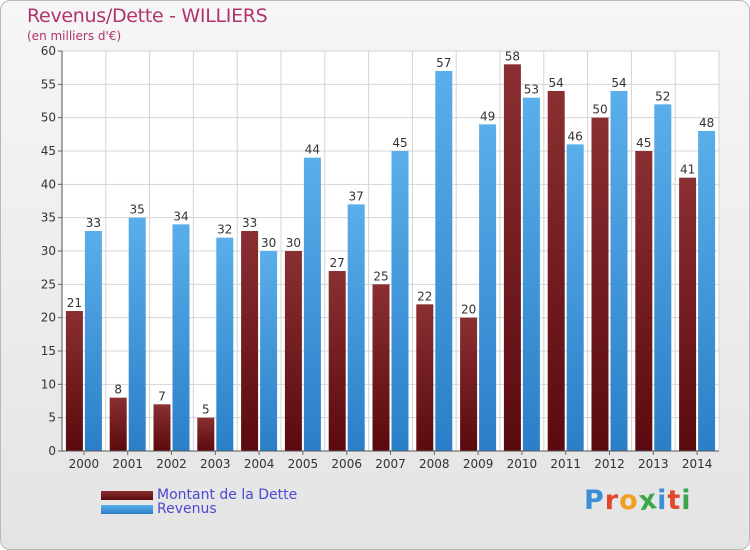 This screenshot has height=550, width=750. What do you see at coordinates (259, 464) in the screenshot?
I see `x-tick-label: 2004` at bounding box center [259, 464].